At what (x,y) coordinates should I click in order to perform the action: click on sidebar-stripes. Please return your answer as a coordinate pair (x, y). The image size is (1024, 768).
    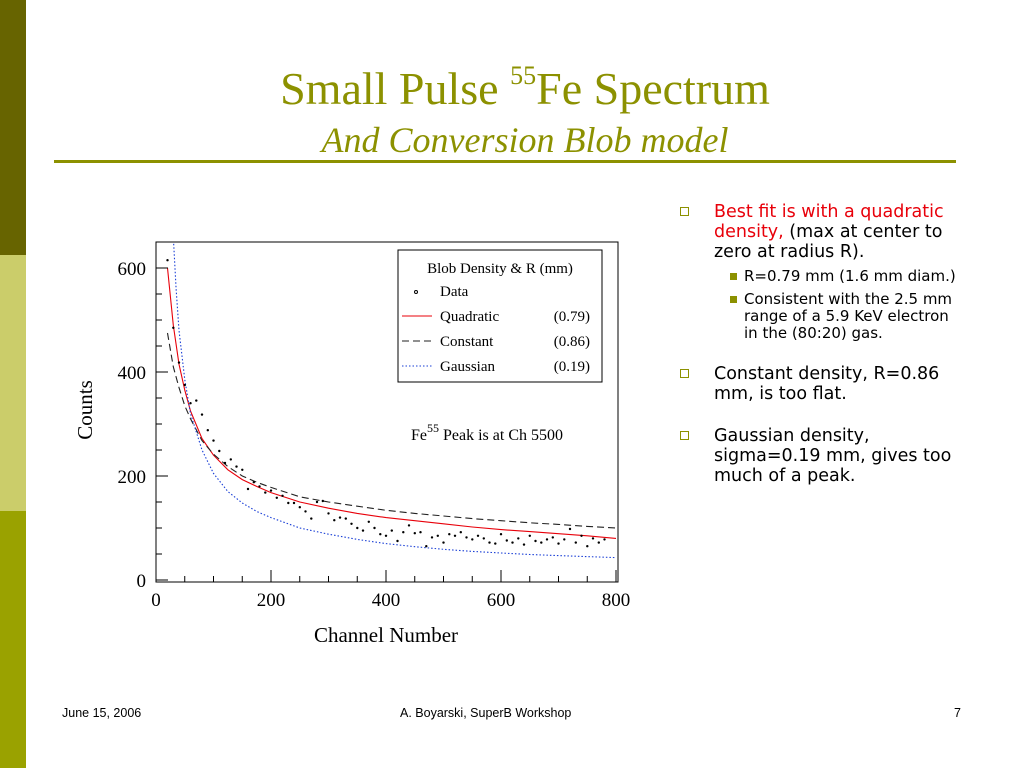
    Looking at the image, I should click on (13, 384).